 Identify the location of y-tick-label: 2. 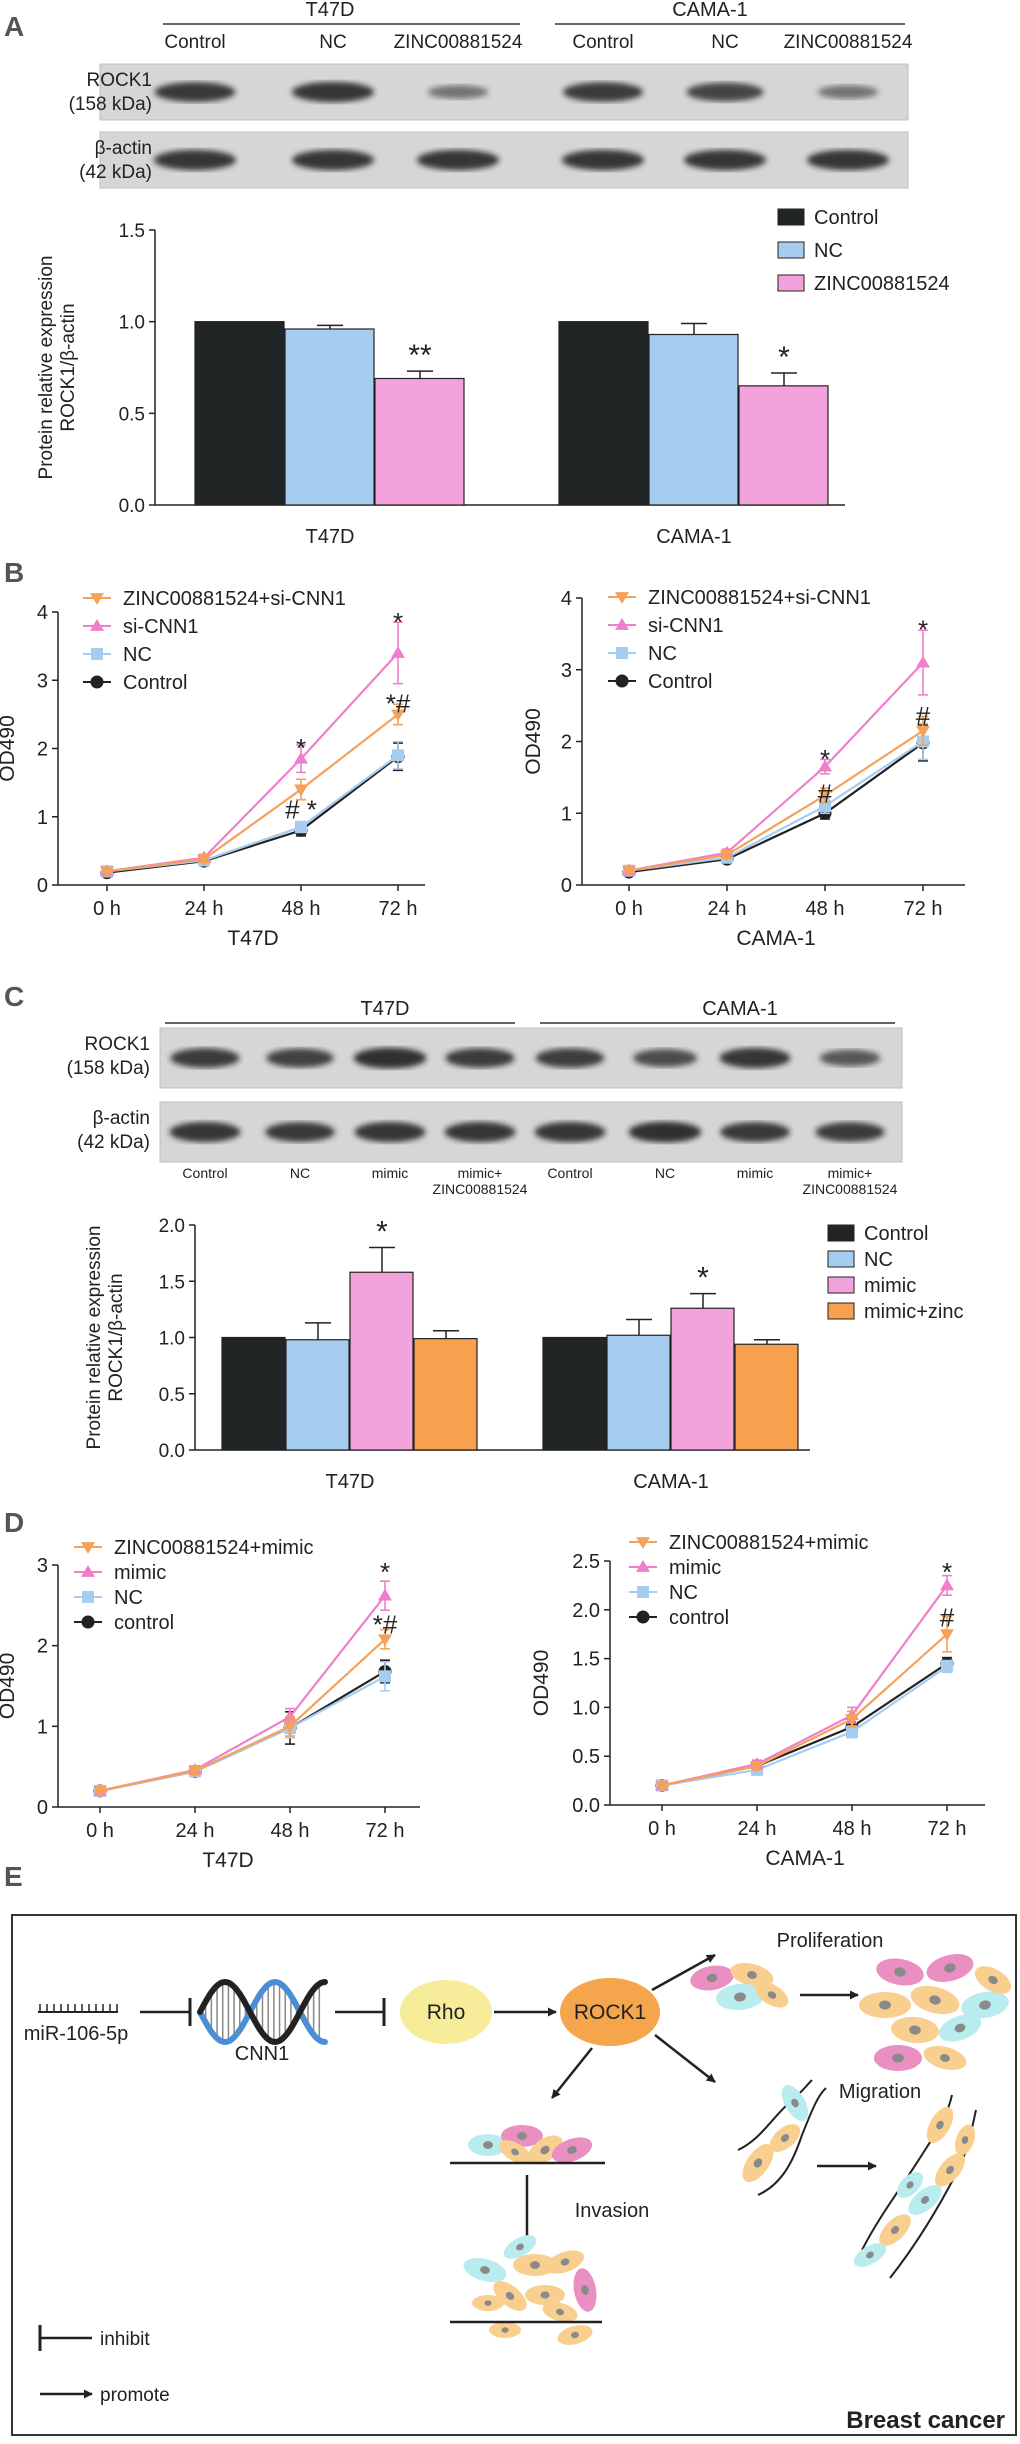
(42, 750).